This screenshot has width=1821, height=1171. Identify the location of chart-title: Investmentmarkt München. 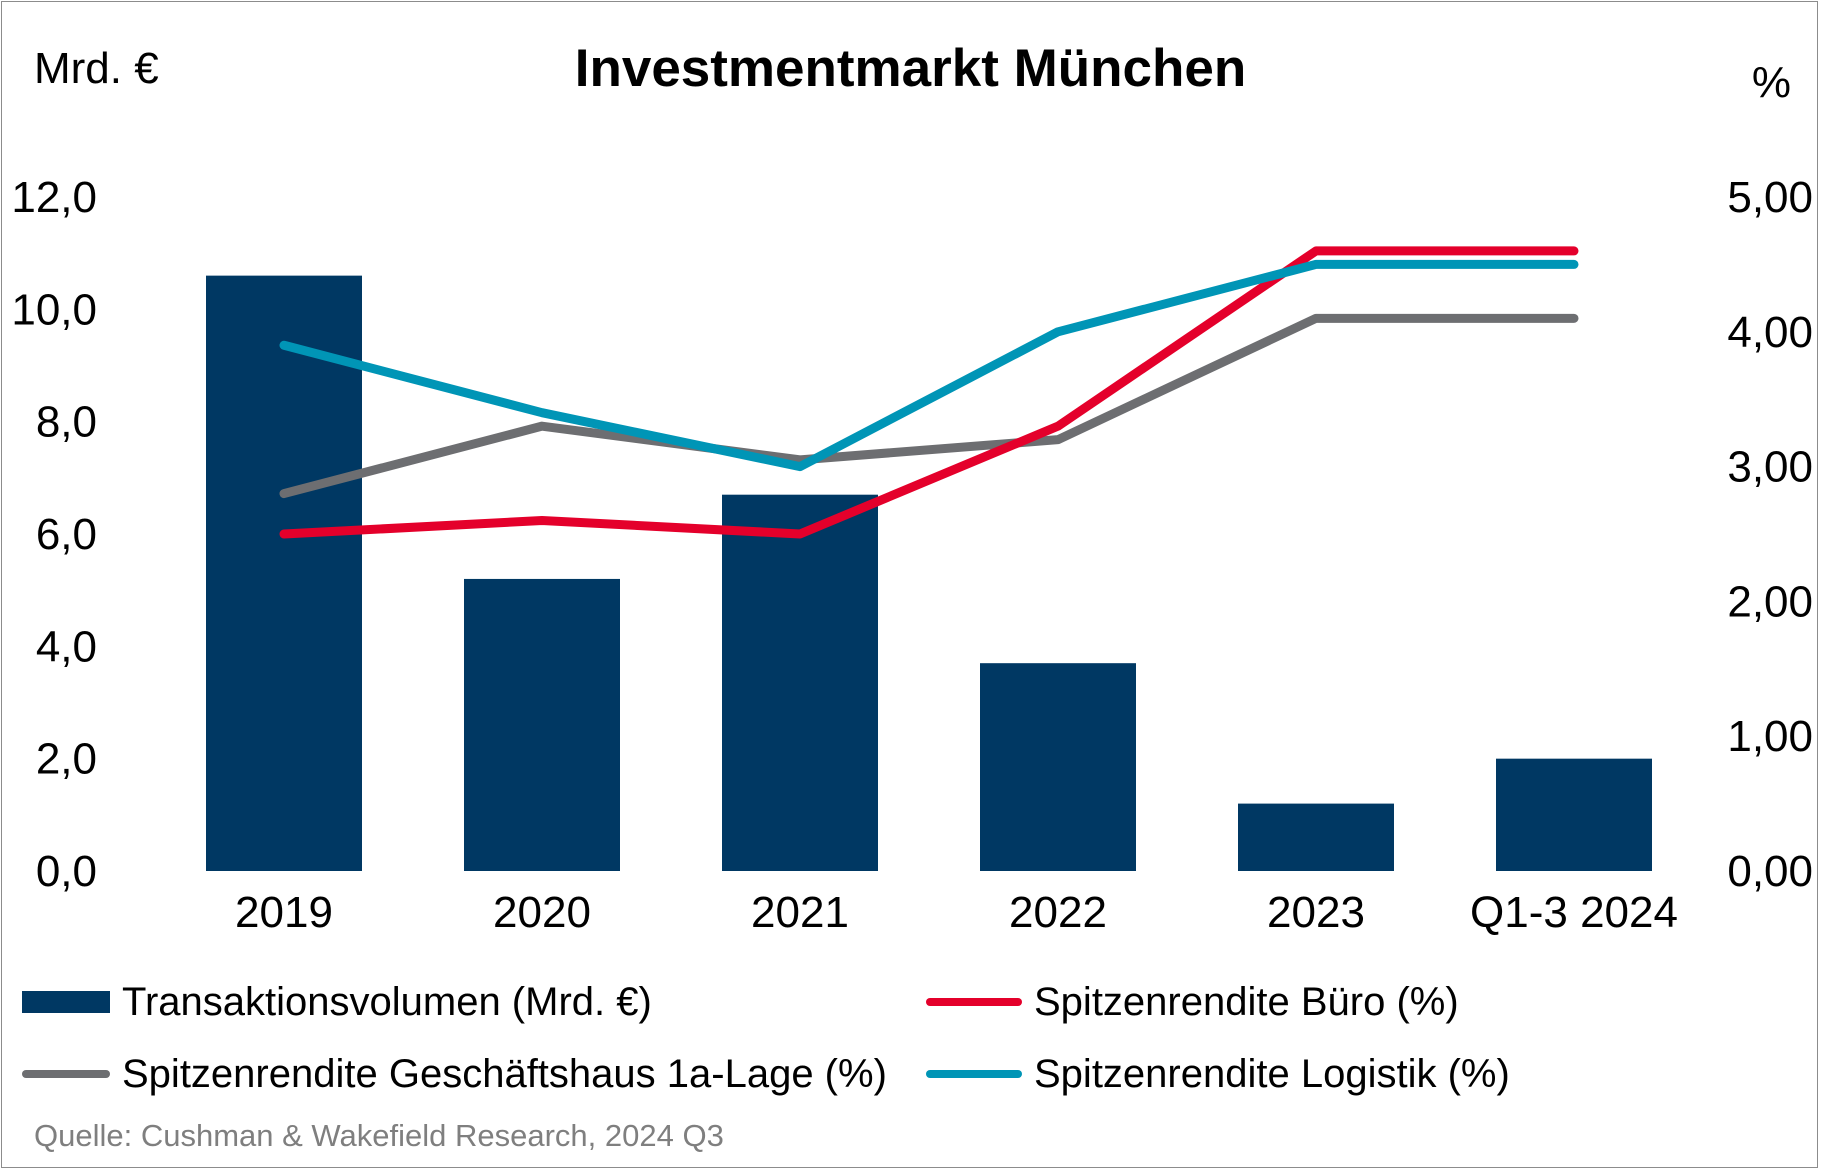
(910, 68).